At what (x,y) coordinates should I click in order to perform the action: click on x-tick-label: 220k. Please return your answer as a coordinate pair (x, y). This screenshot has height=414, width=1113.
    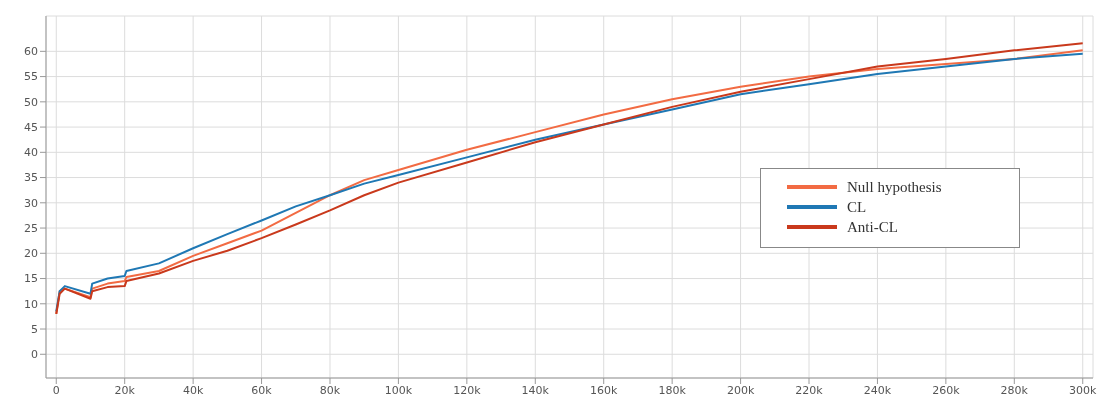
    Looking at the image, I should click on (809, 390).